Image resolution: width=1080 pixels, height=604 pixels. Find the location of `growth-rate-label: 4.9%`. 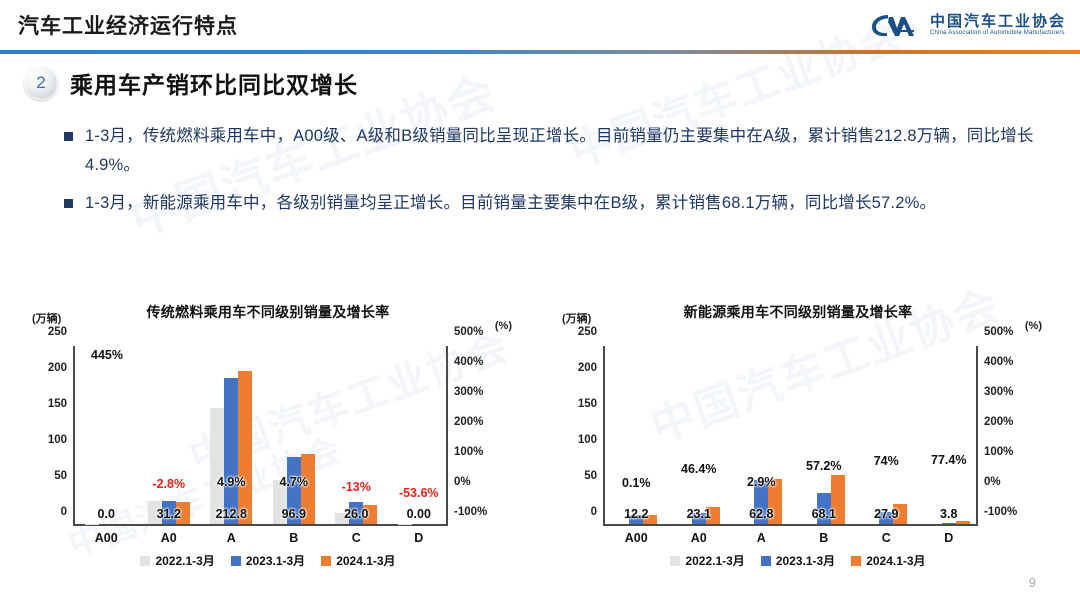

growth-rate-label: 4.9% is located at coordinates (231, 481).